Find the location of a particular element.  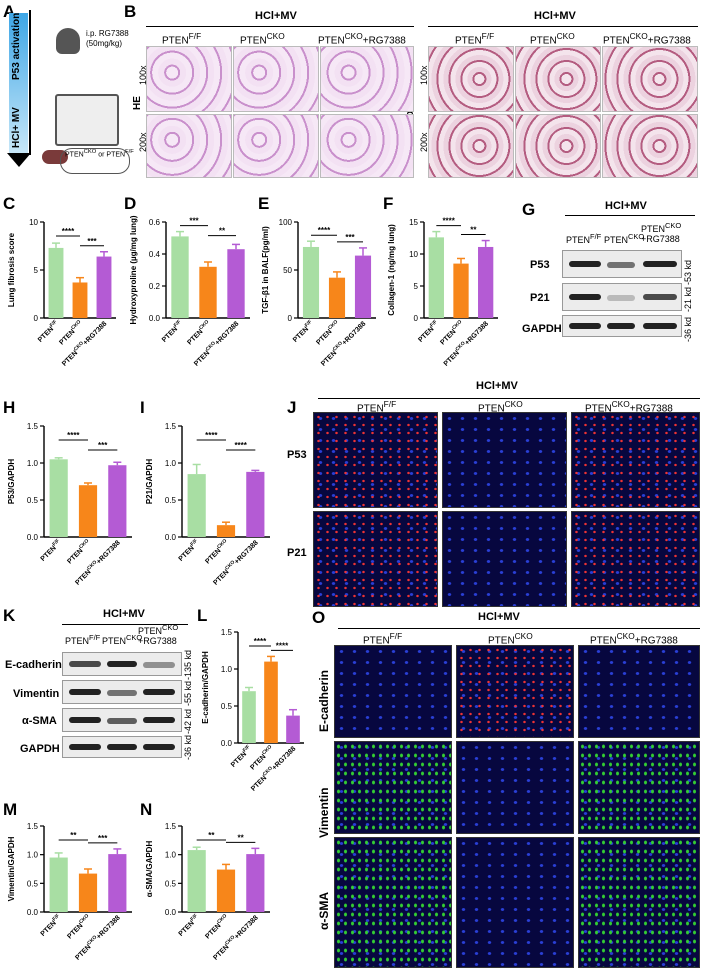

j-col-rg: PTENCKO+RG7388 is located at coordinates (629, 407).